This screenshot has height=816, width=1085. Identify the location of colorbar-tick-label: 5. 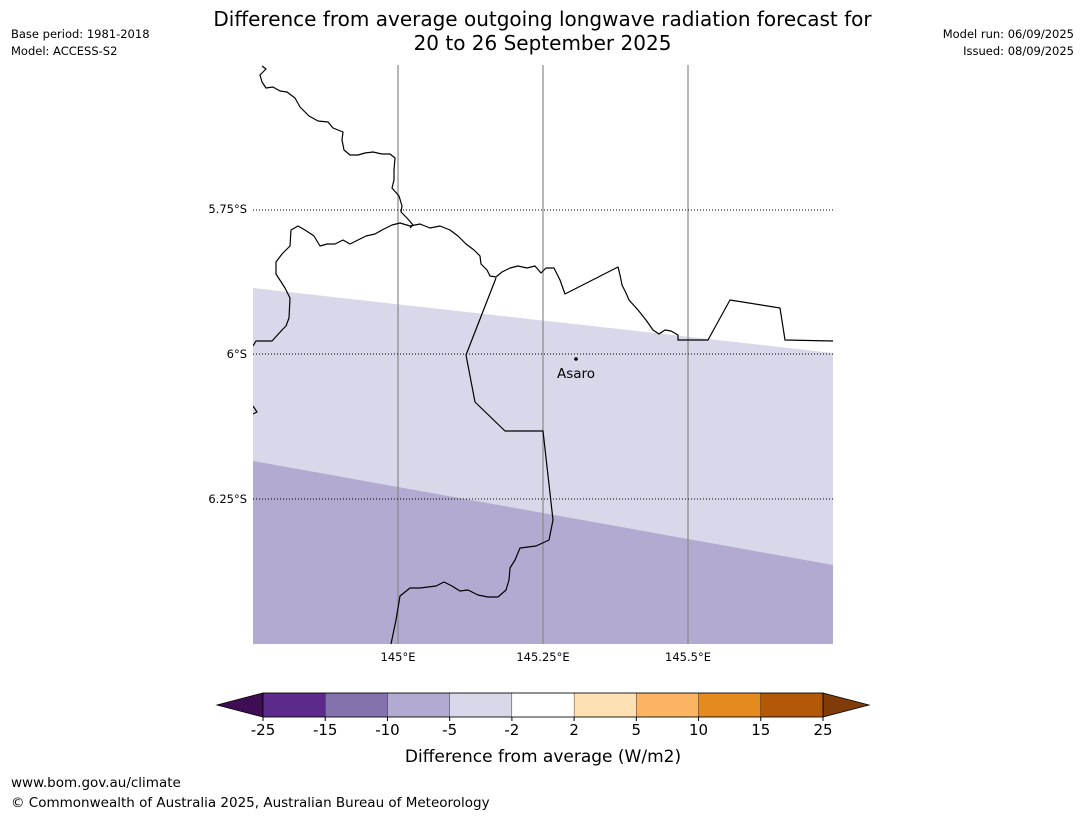
(637, 730).